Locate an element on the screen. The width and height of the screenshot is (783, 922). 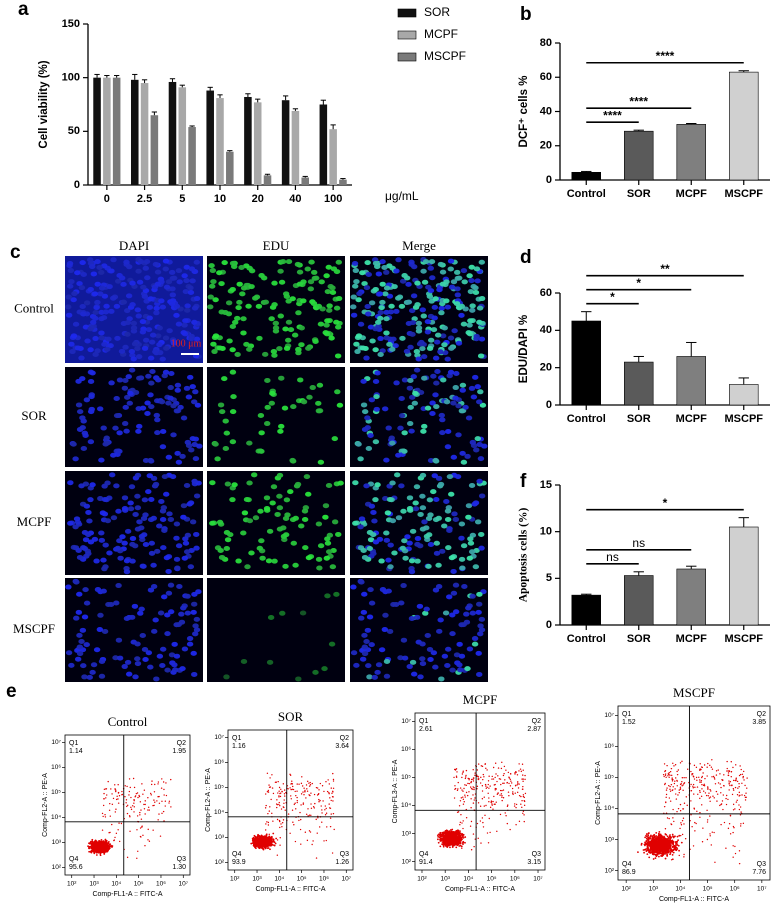
y-tick-label: 100 is located at coordinates (71, 78).